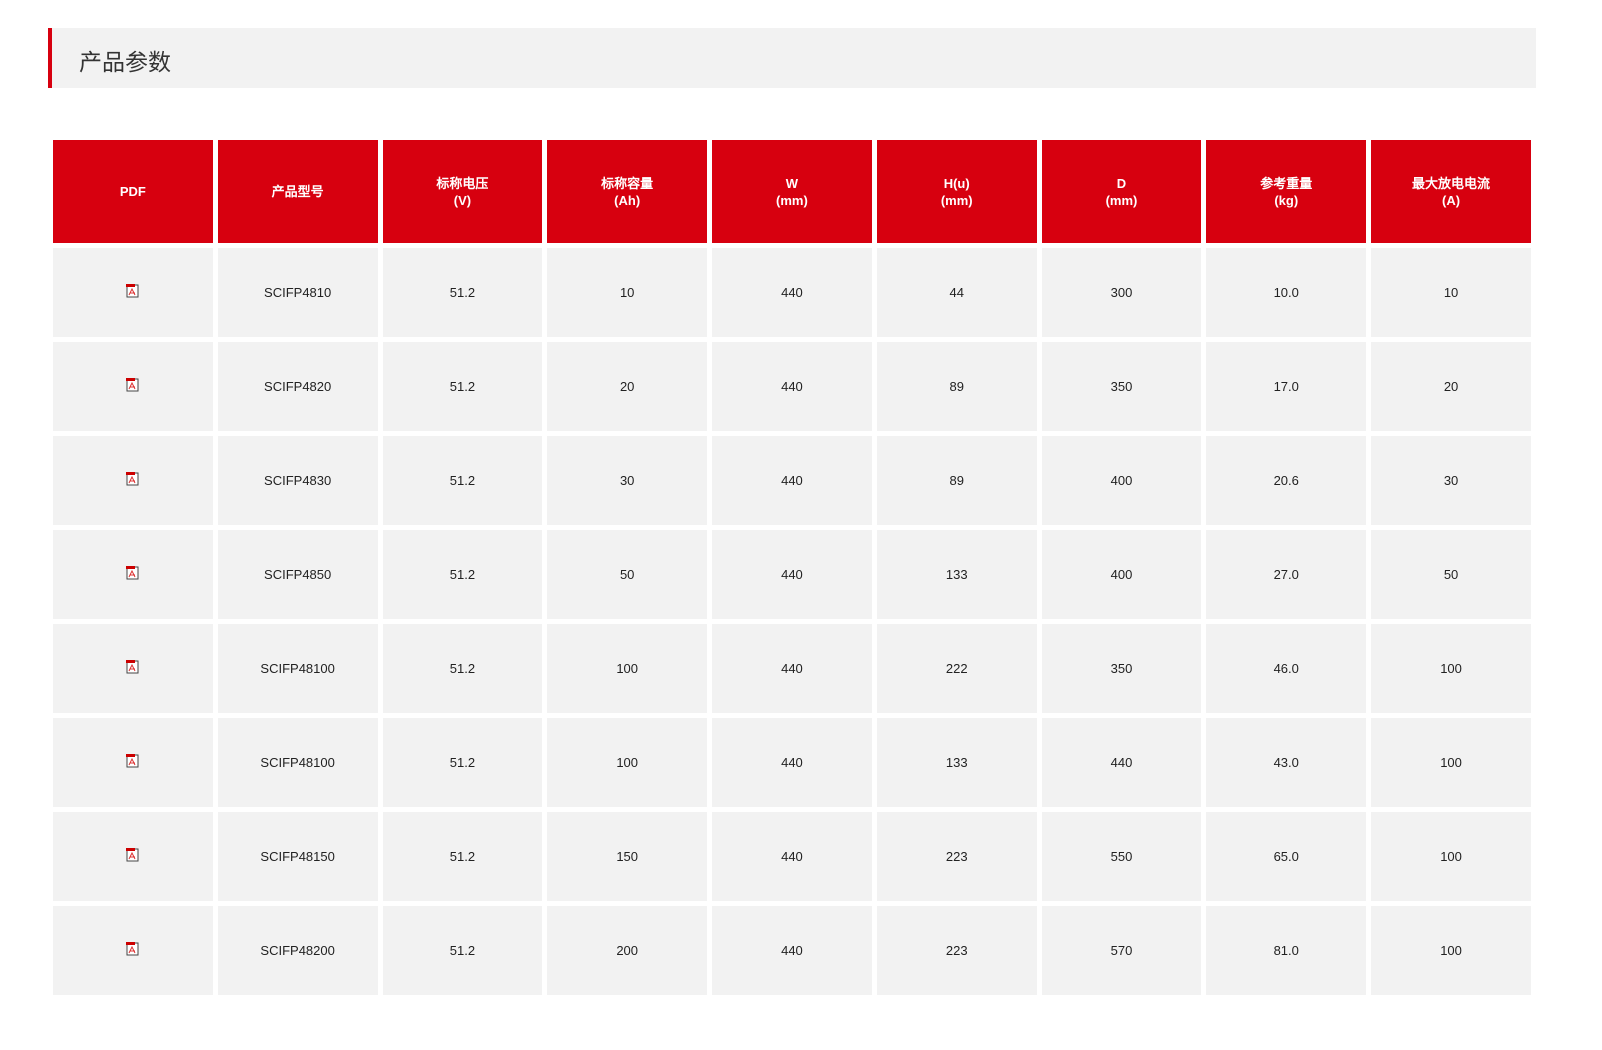 The width and height of the screenshot is (1602, 1050). Describe the element at coordinates (297, 292) in the screenshot. I see `cell-model: SCIFP4810` at that location.